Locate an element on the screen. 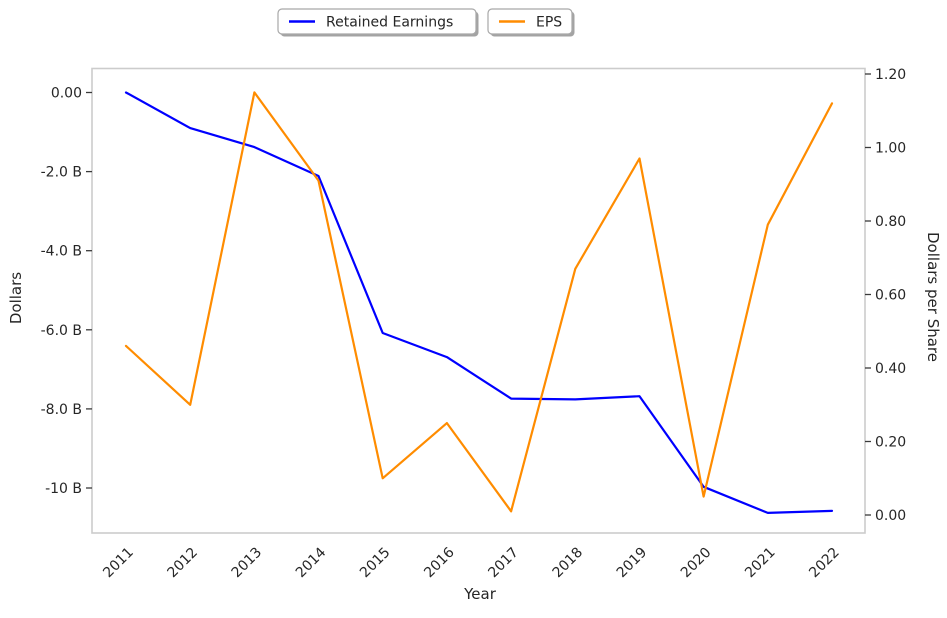 Image resolution: width=947 pixels, height=618 pixels. y-right-tick-label: 0.00 is located at coordinates (890, 516).